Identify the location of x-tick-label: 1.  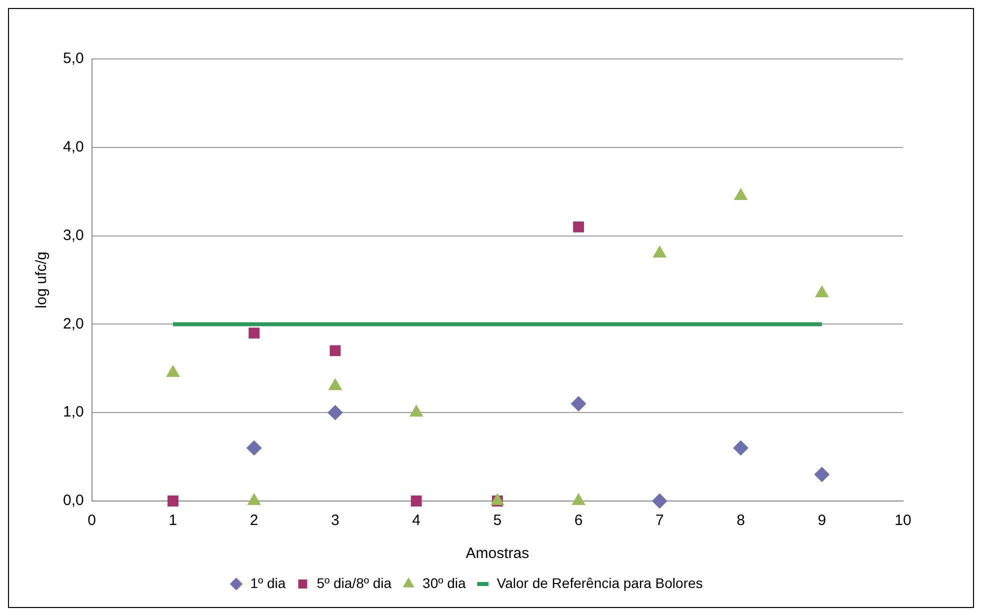
(173, 521).